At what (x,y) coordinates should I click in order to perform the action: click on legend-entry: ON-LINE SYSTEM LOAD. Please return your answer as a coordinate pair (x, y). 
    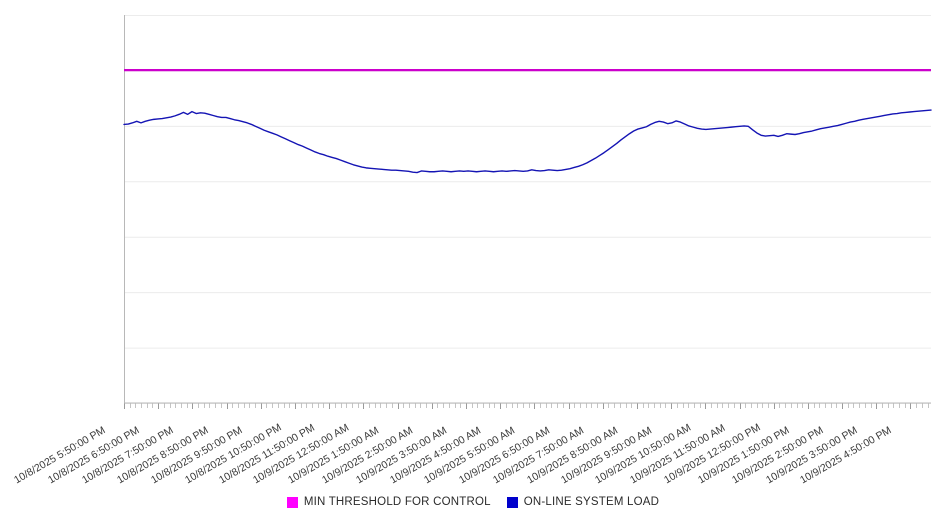
    Looking at the image, I should click on (583, 502).